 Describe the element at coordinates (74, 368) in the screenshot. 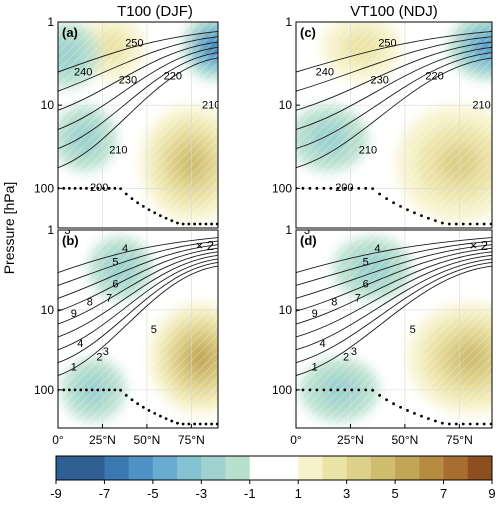

I see `contour-label: 1` at that location.